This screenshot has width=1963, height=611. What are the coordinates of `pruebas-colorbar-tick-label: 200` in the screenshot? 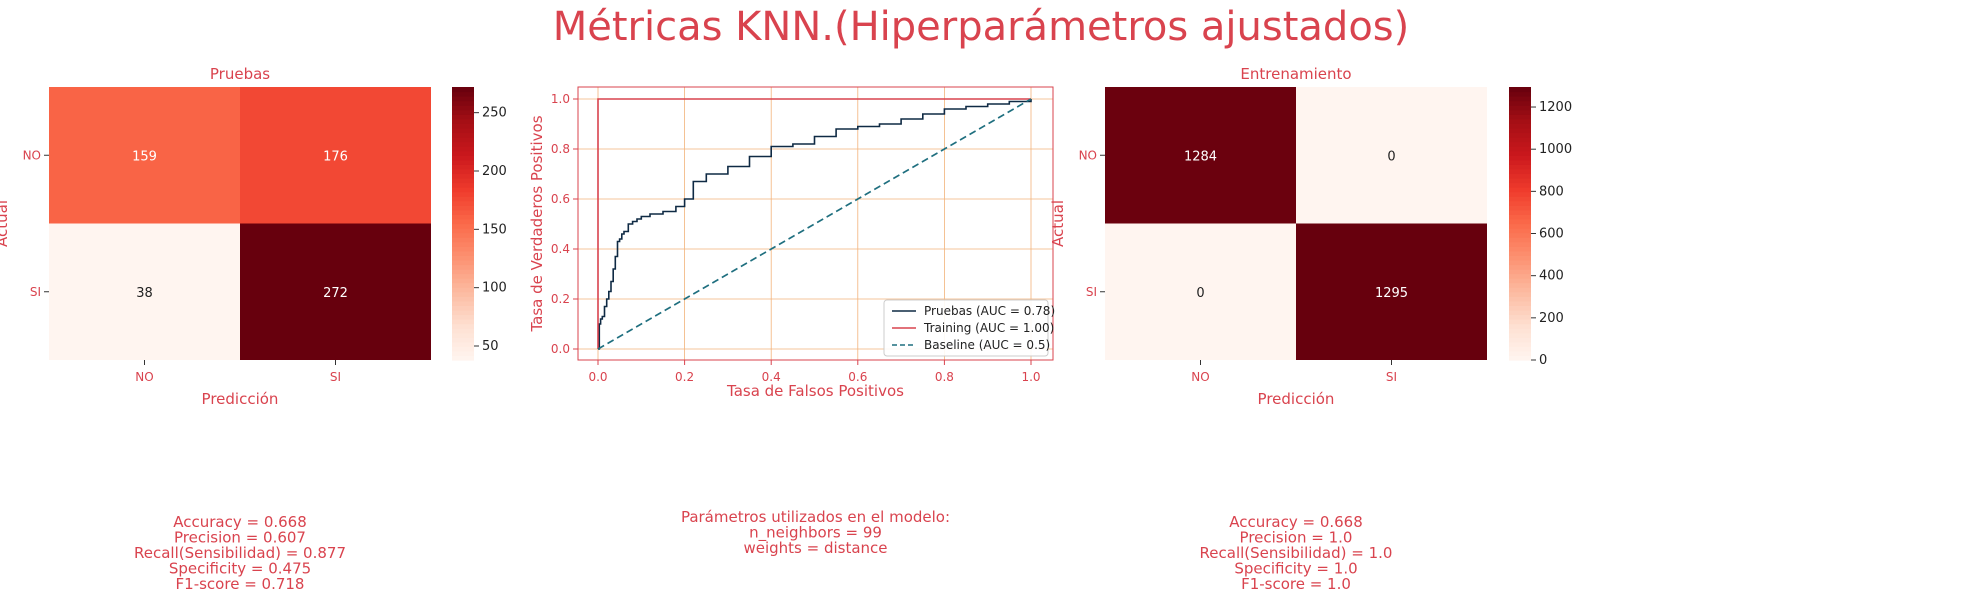 It's located at (494, 171).